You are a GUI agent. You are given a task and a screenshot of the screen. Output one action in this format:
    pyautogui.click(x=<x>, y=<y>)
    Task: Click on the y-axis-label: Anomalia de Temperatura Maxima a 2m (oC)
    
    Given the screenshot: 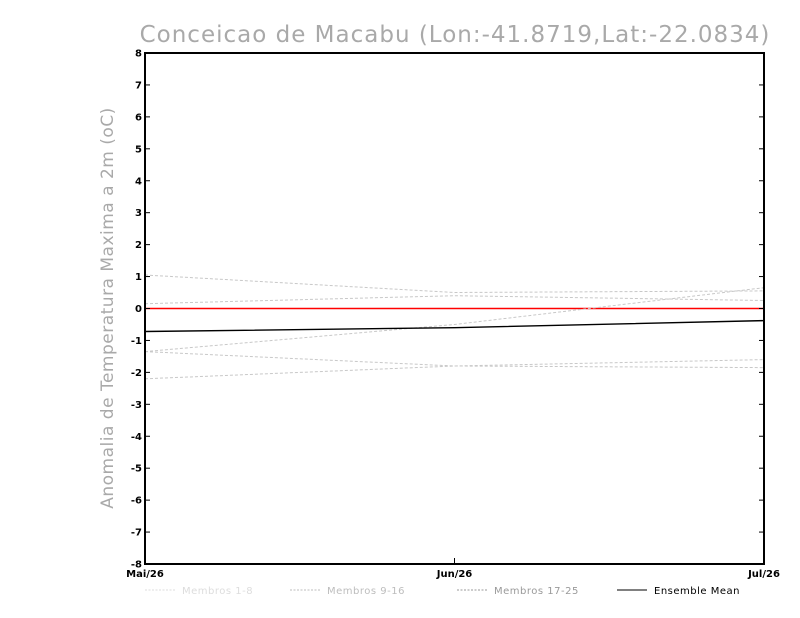 What is the action you would take?
    pyautogui.click(x=108, y=308)
    